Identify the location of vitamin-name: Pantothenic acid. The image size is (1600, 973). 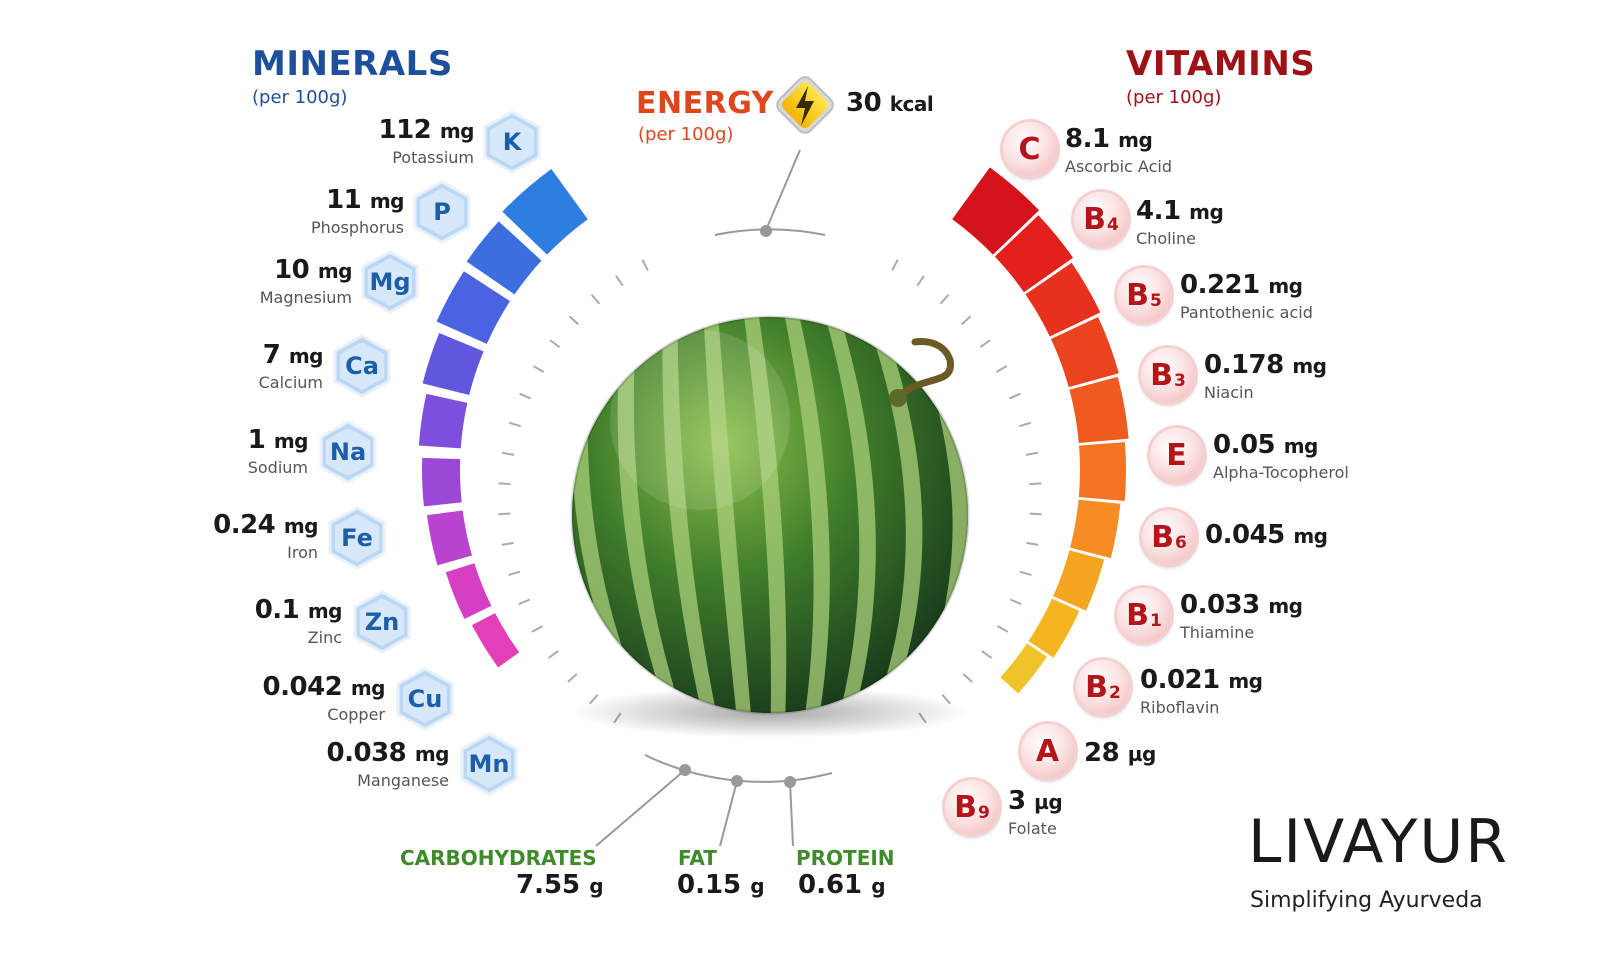
(1246, 312).